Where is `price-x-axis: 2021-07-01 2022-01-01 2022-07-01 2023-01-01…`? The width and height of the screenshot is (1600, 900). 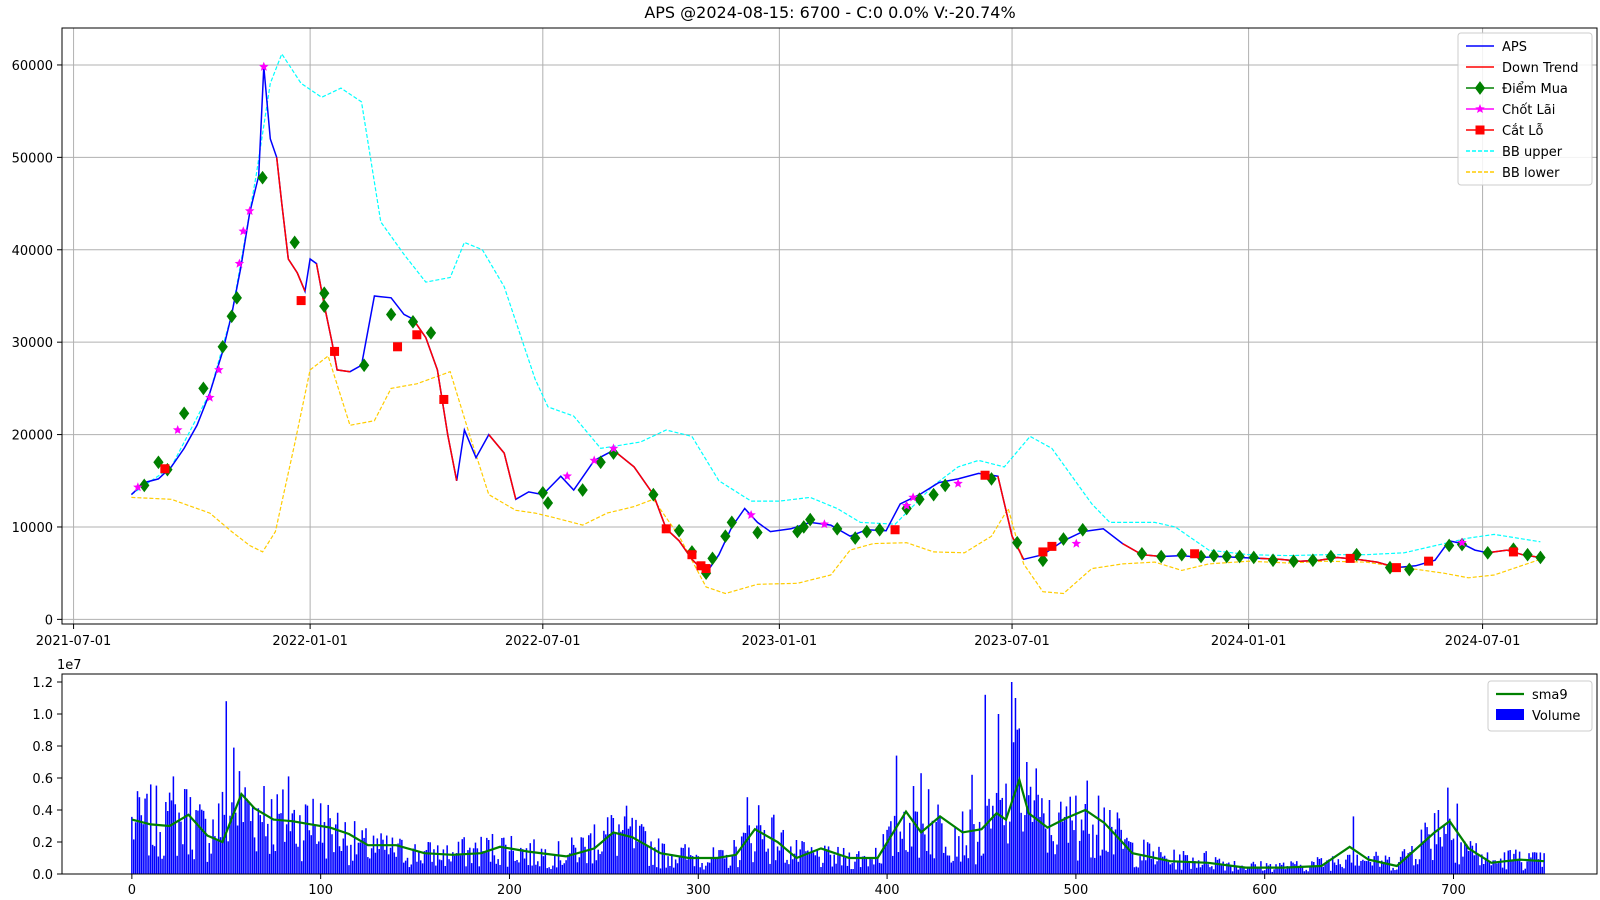 price-x-axis: 2021-07-01 2022-01-01 2022-07-01 2023-01-01… is located at coordinates (778, 636).